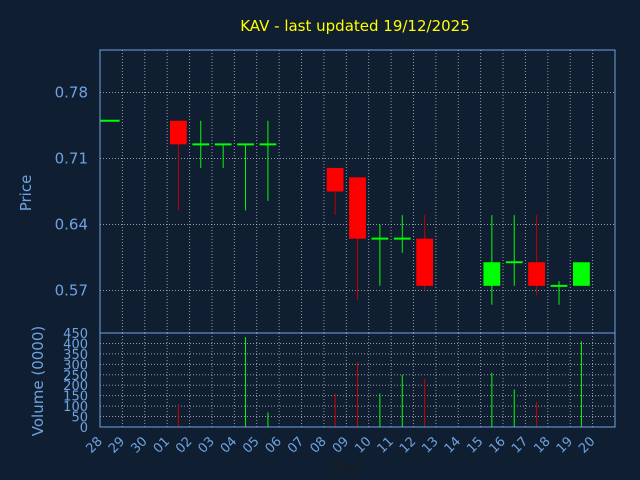 This screenshot has width=640, height=480. I want to click on x-tick-label: 16, so click(498, 445).